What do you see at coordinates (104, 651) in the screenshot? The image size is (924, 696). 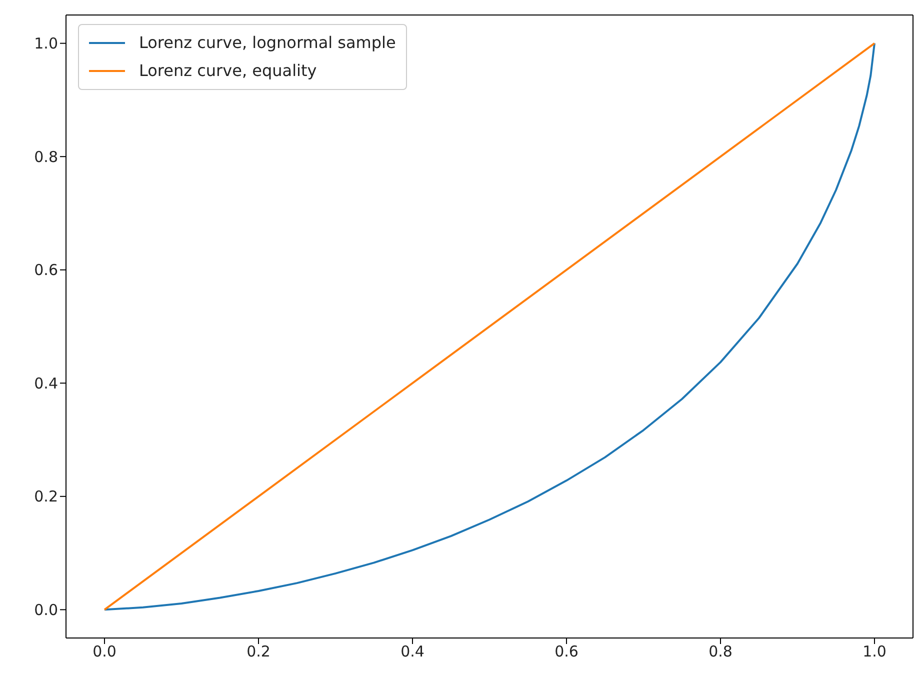 I see `x-tick-label: 0.0` at bounding box center [104, 651].